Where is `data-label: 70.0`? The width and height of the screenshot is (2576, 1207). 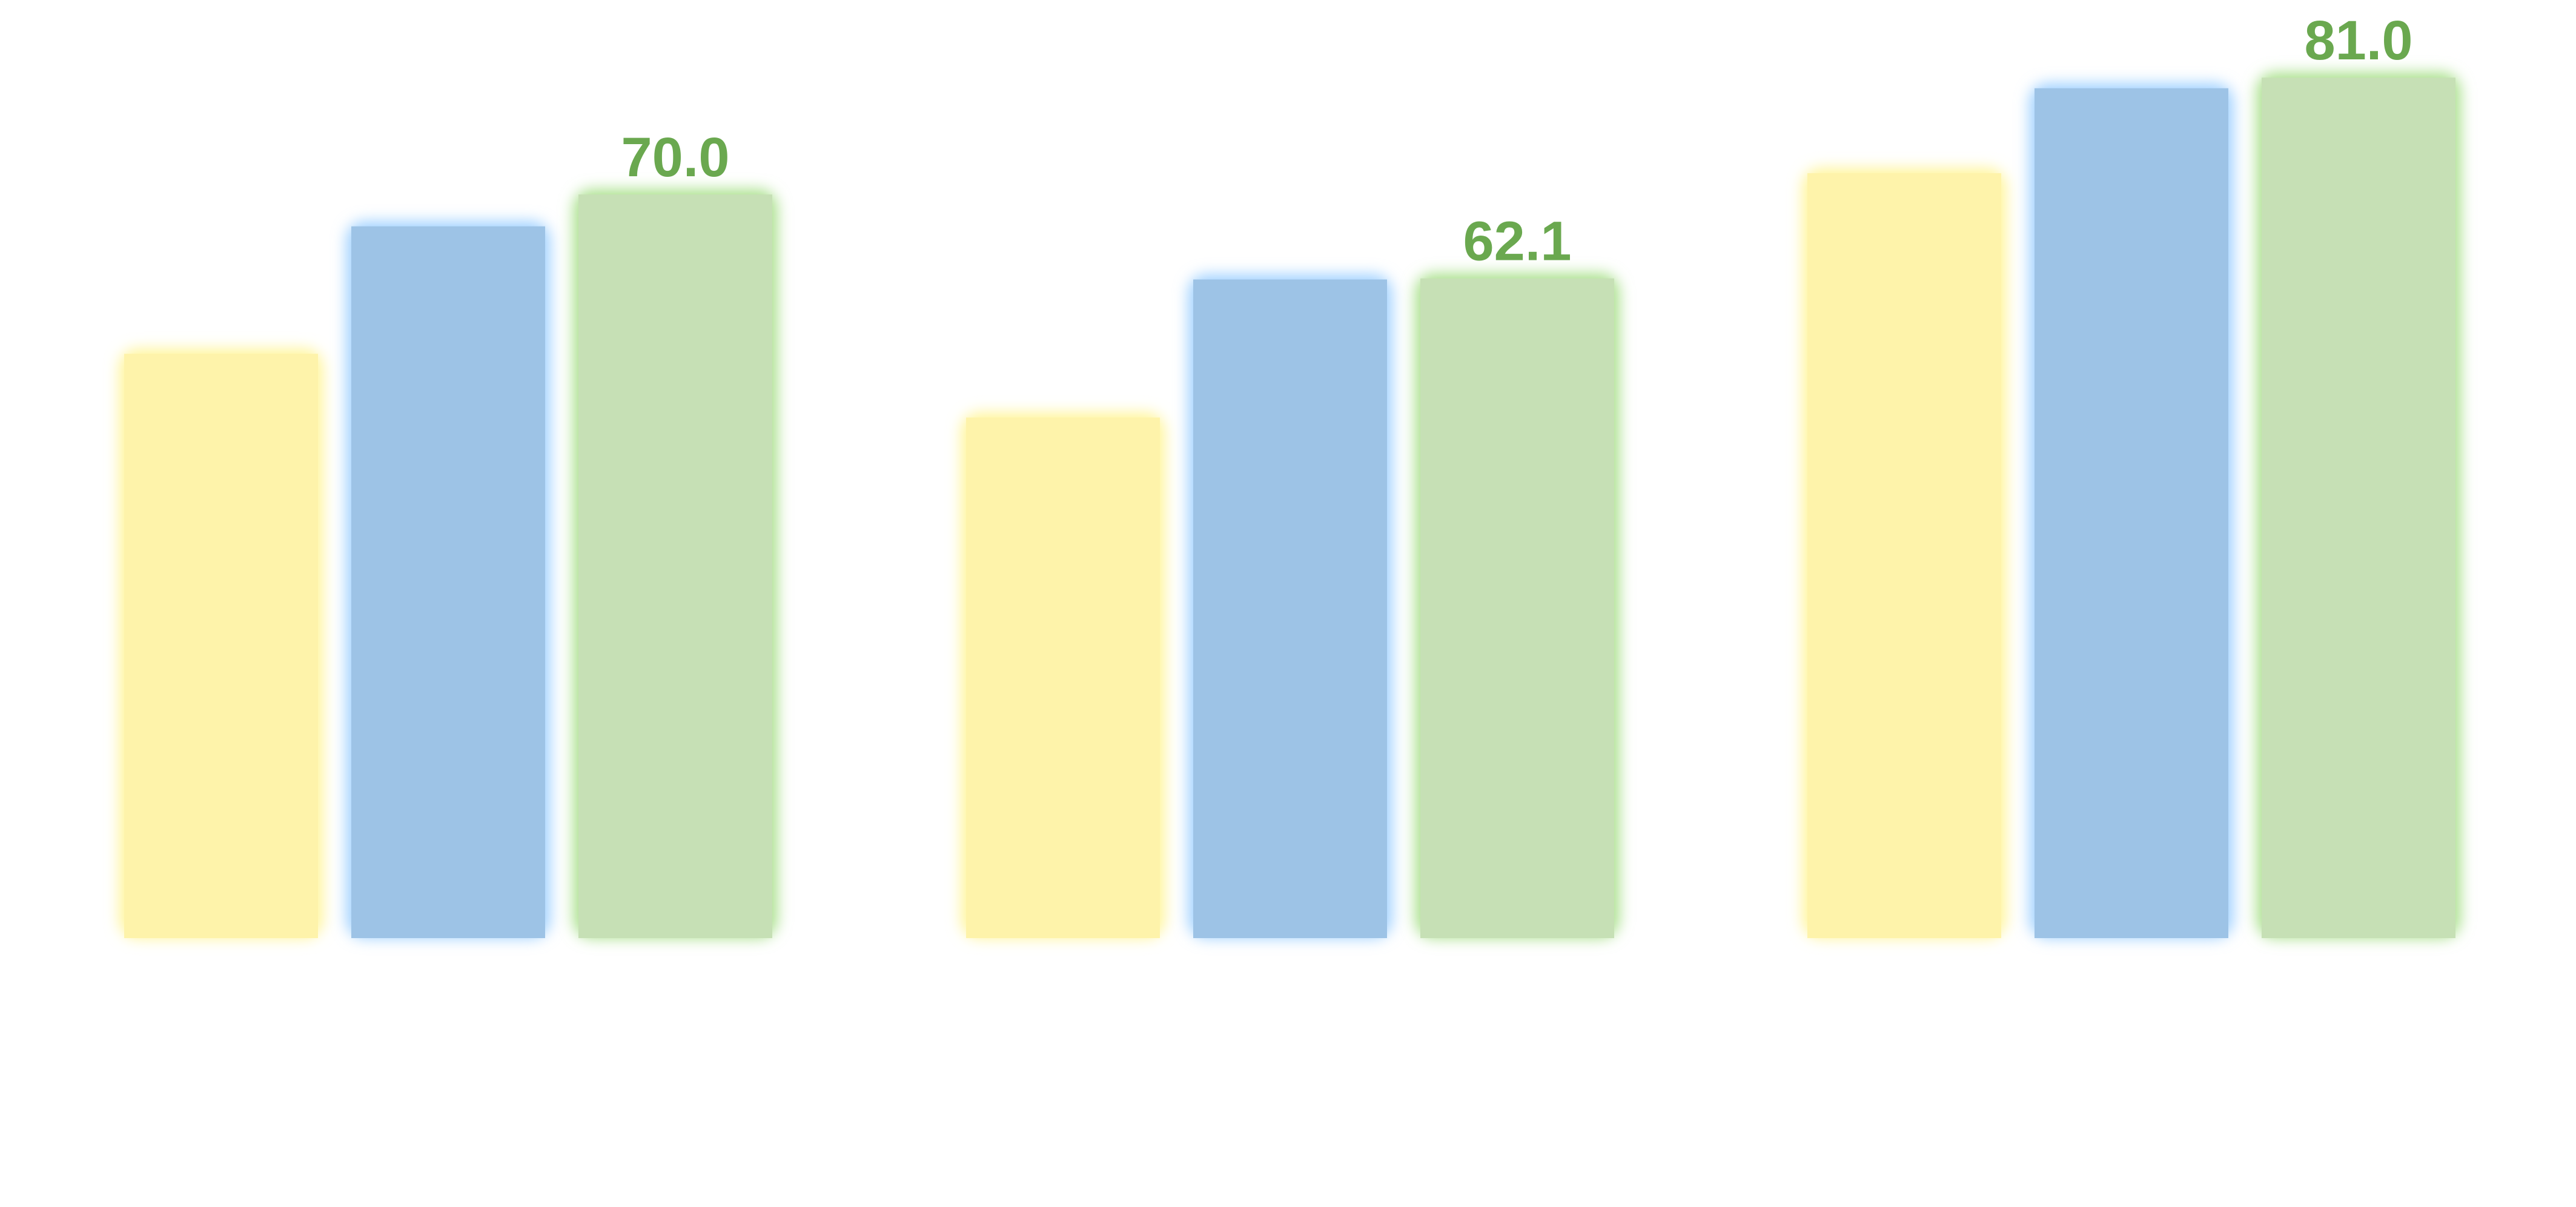
data-label: 70.0 is located at coordinates (675, 157).